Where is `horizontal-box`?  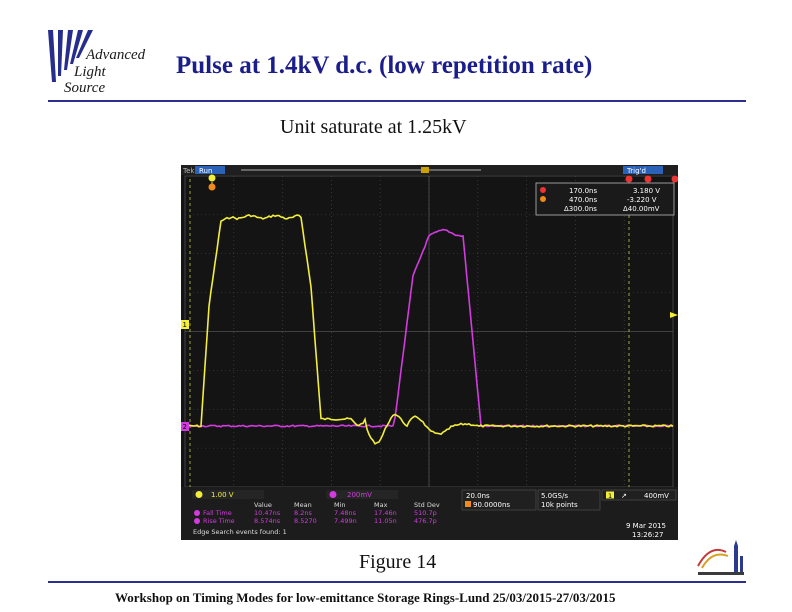 horizontal-box is located at coordinates (499, 500).